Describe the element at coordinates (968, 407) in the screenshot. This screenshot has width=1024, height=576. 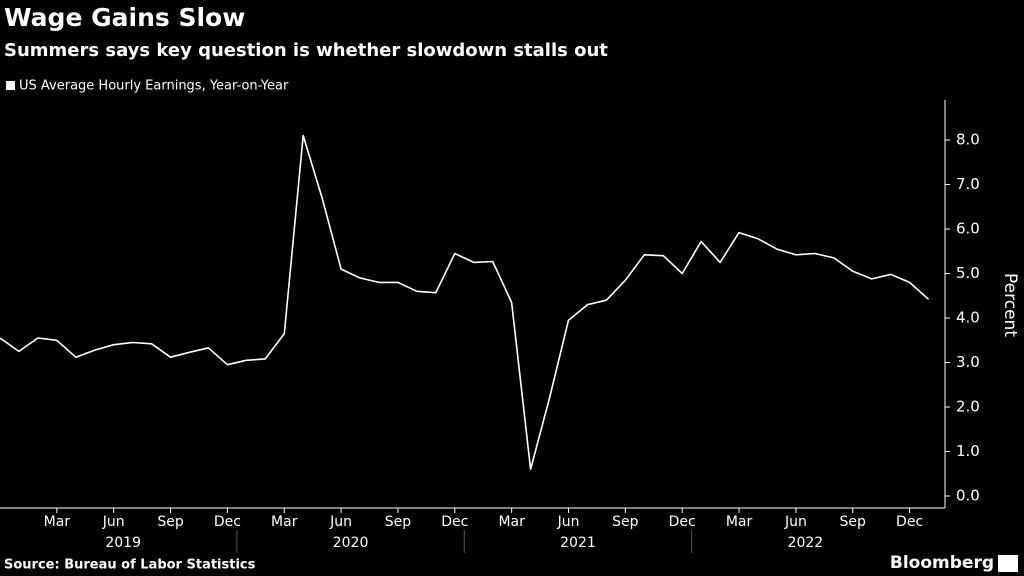
I see `y-tick-label: 2.0` at that location.